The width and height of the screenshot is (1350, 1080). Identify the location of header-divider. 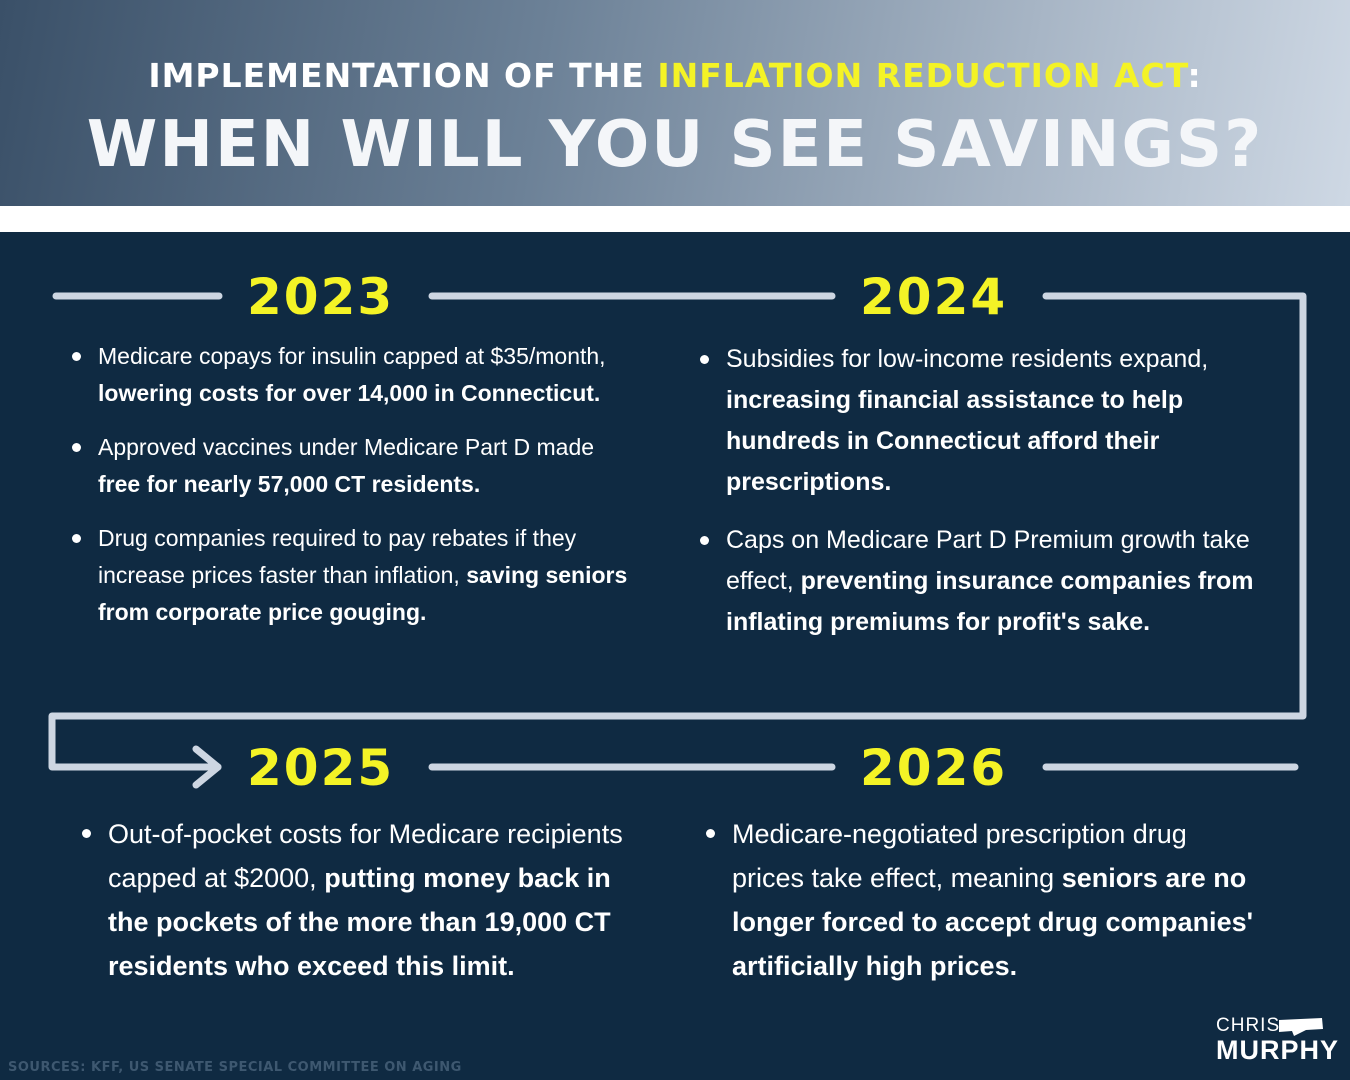
(675, 219).